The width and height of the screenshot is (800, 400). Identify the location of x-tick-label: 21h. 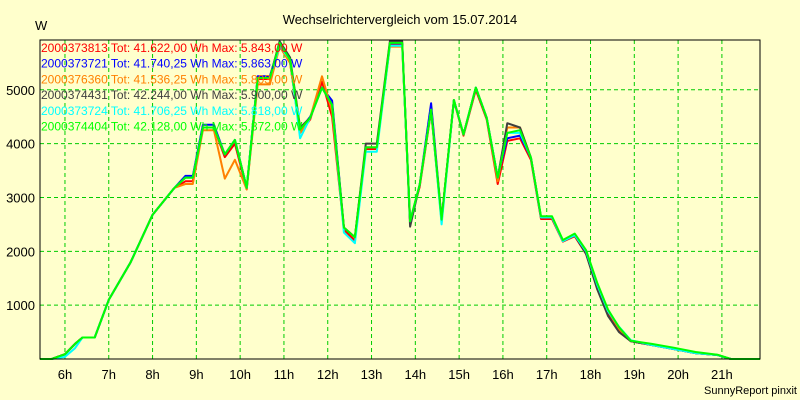
(722, 374).